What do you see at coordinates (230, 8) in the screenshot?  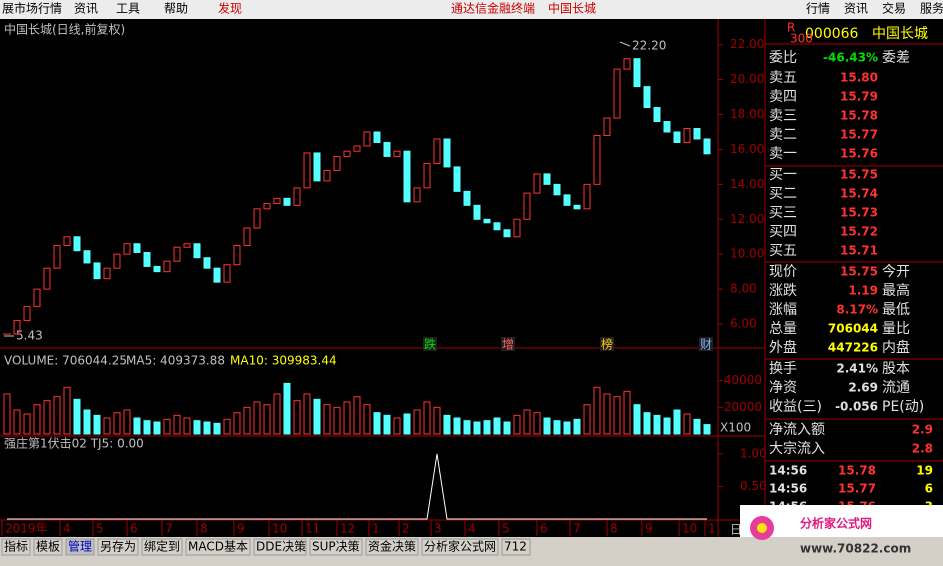 I see `menu-item: 发现` at bounding box center [230, 8].